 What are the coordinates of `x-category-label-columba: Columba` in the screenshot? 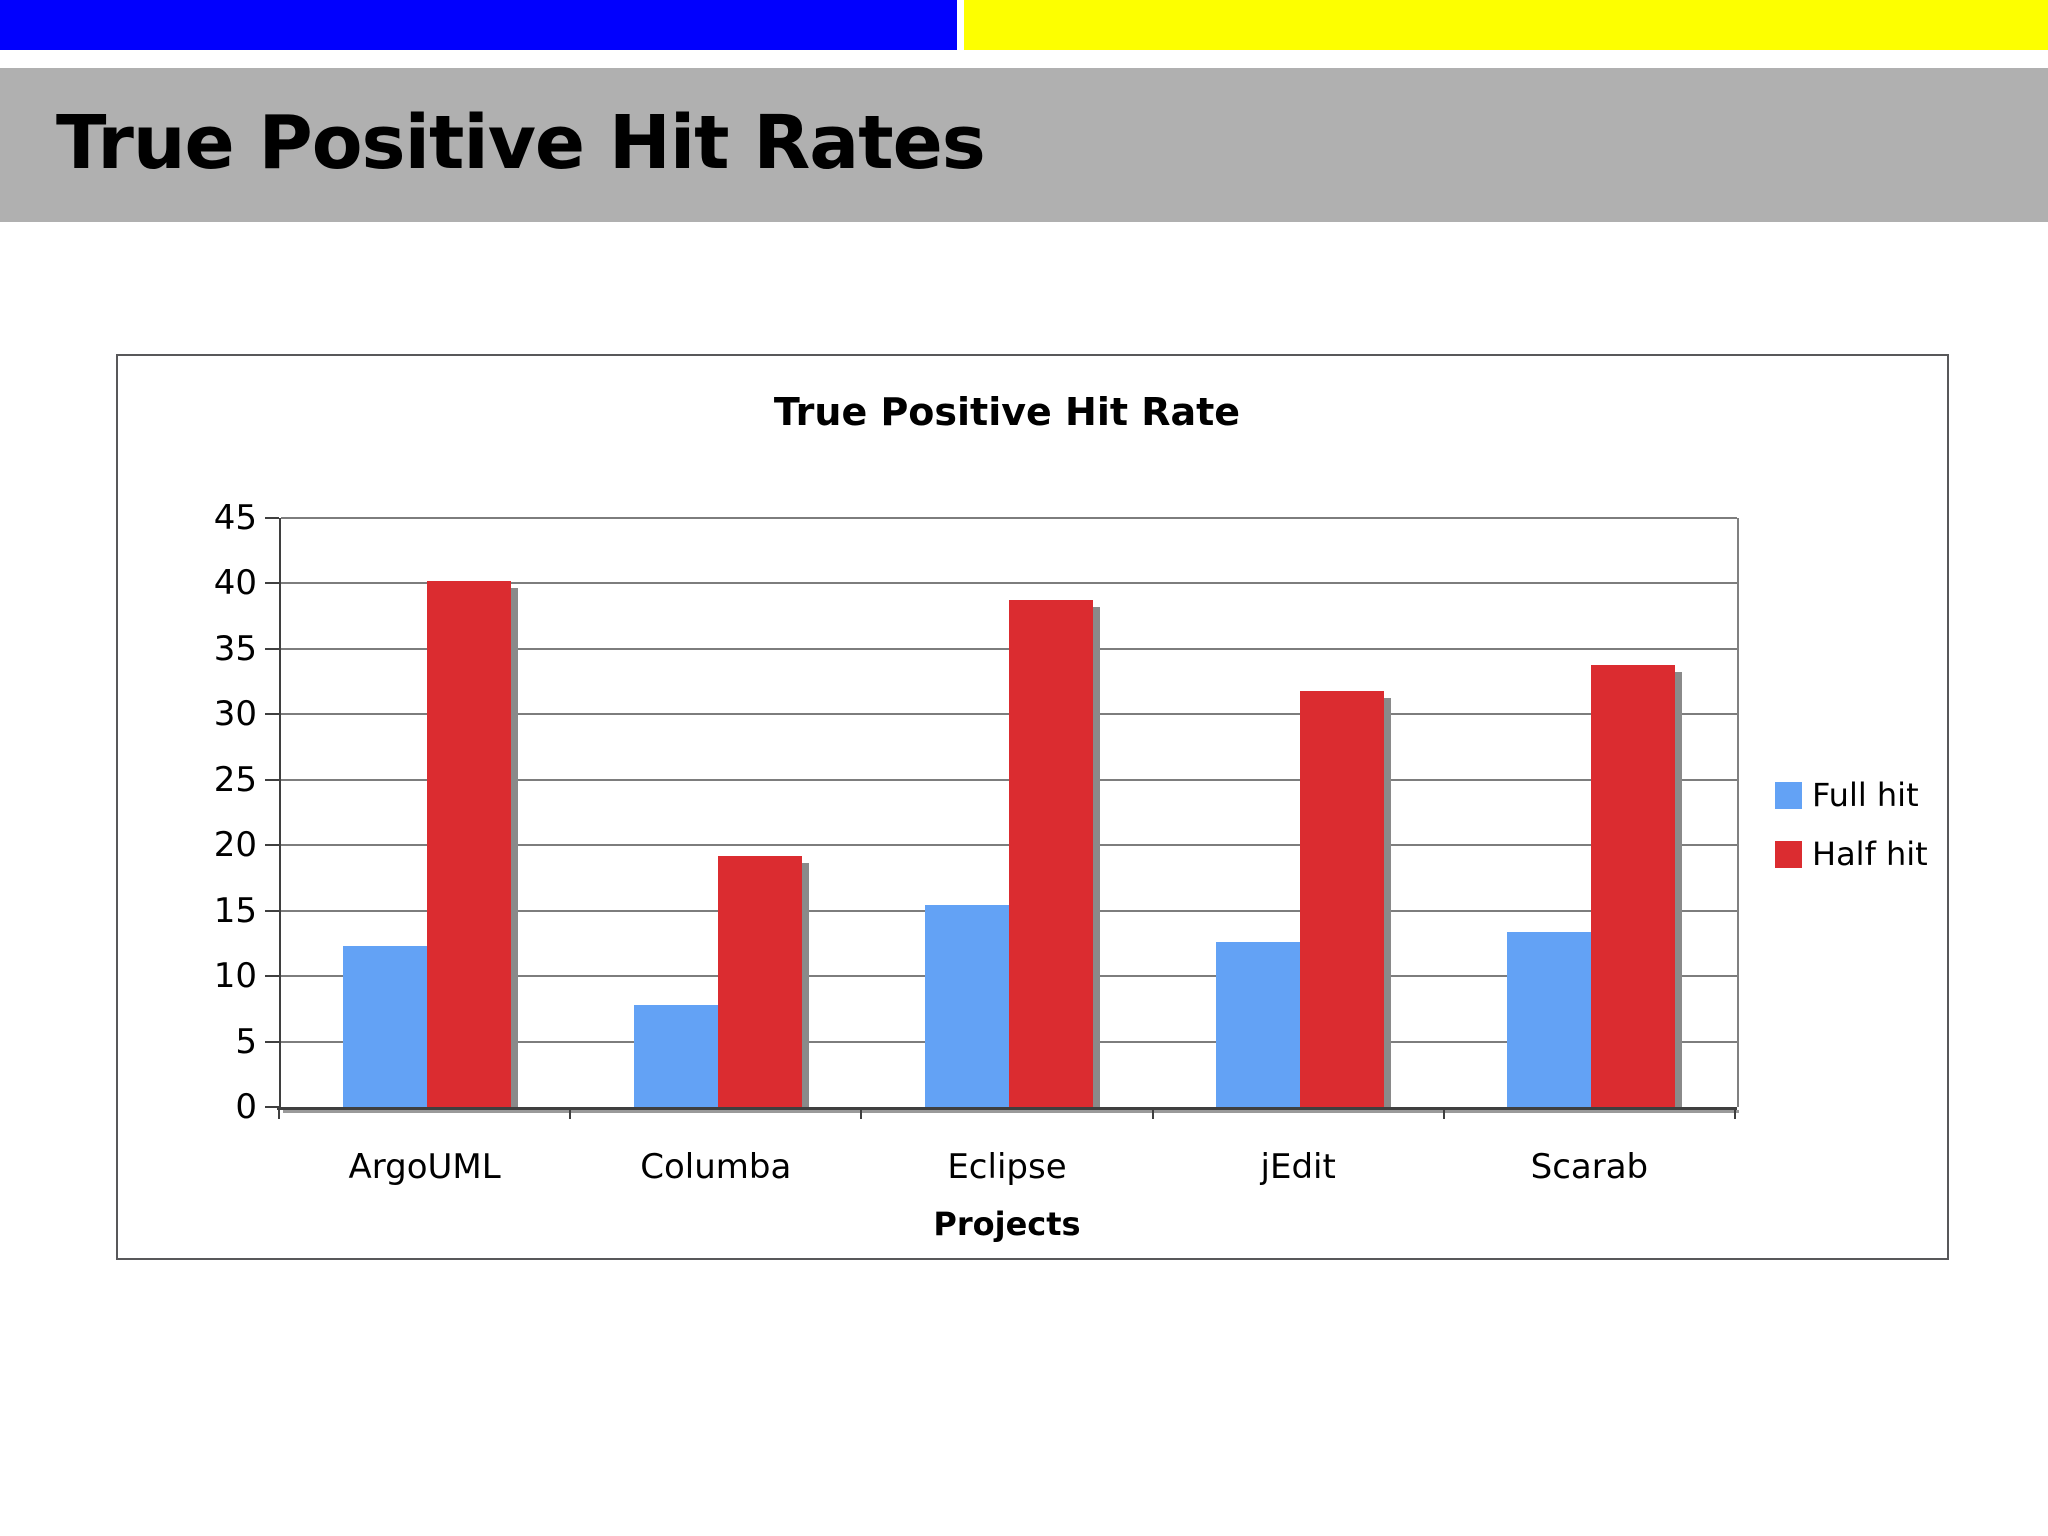 It's located at (716, 1167).